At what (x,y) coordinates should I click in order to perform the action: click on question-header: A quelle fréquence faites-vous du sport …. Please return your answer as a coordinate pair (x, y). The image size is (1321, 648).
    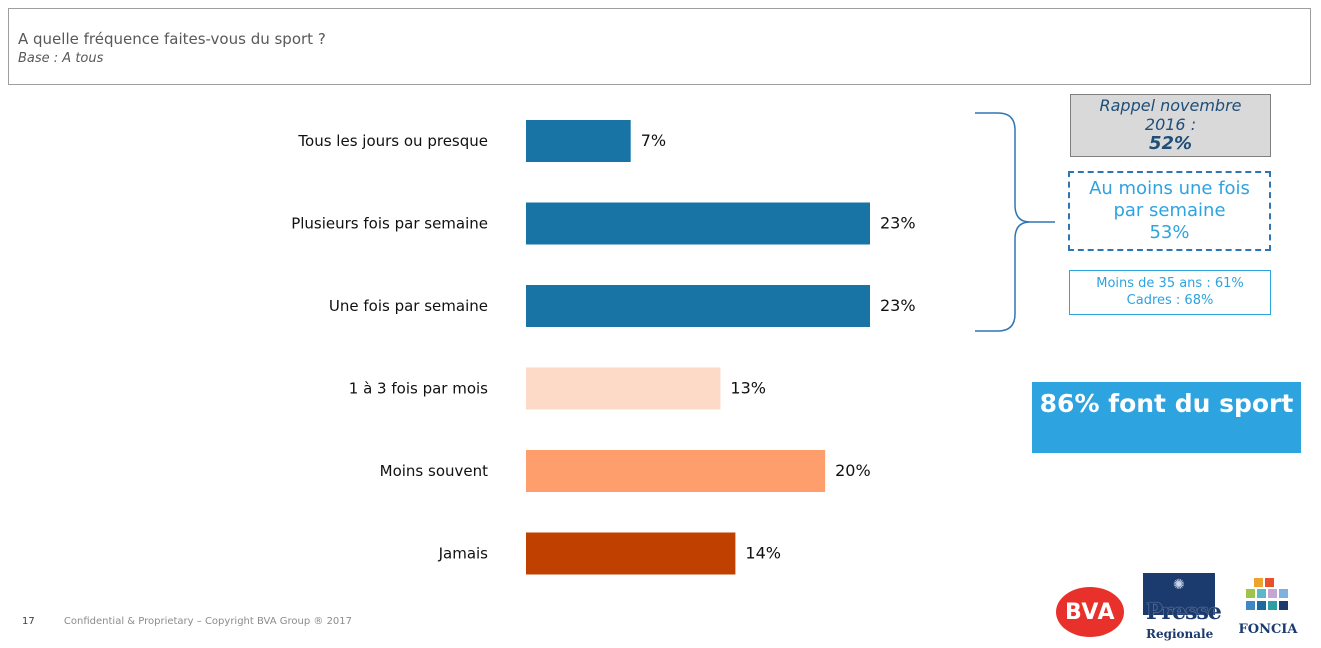
    Looking at the image, I should click on (659, 46).